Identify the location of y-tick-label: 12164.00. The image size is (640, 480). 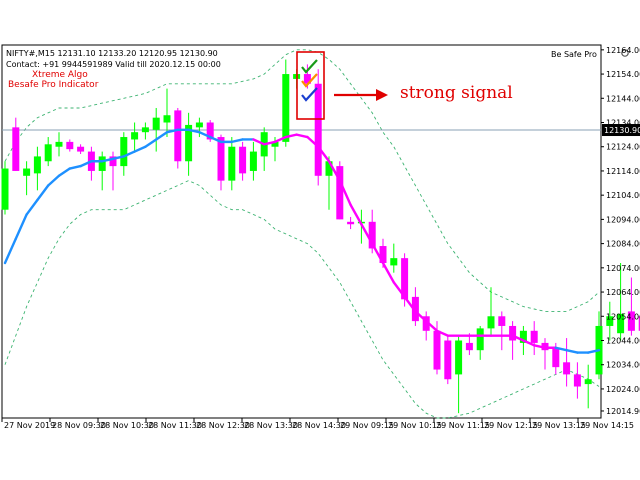
(623, 50).